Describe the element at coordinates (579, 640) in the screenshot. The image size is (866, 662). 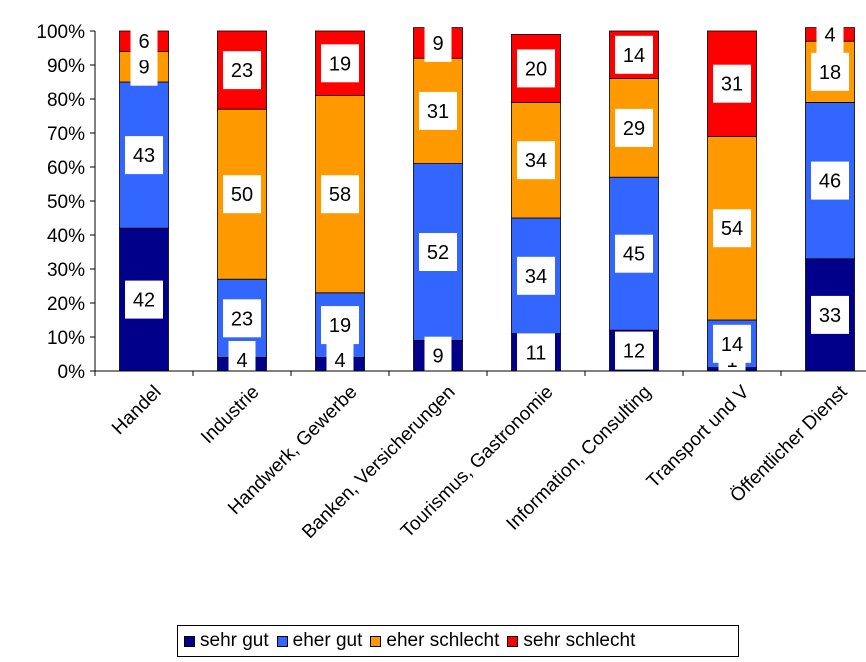
I see `legend-label: sehr schlecht` at that location.